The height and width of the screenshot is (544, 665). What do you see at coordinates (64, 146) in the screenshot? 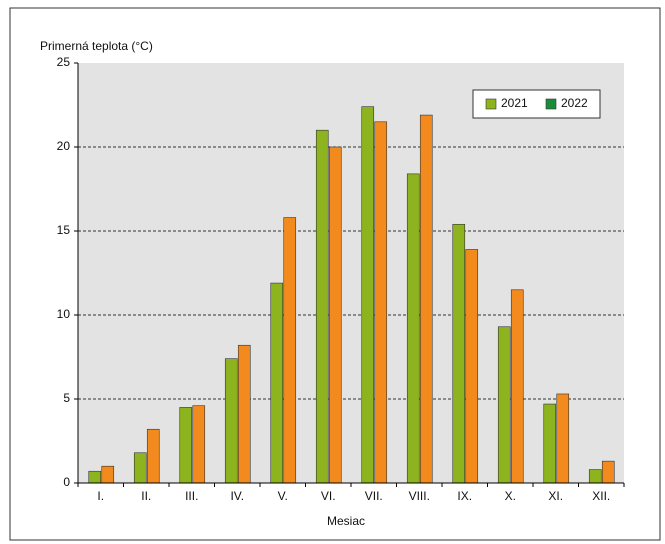
I see `y-tick-label: 20` at bounding box center [64, 146].